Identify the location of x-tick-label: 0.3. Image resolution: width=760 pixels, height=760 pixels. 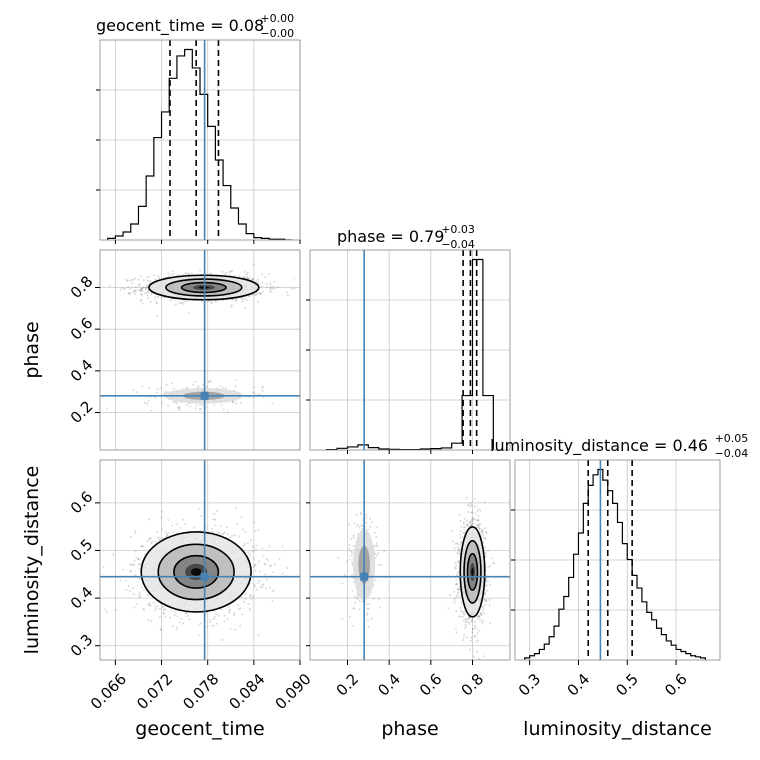
(530, 685).